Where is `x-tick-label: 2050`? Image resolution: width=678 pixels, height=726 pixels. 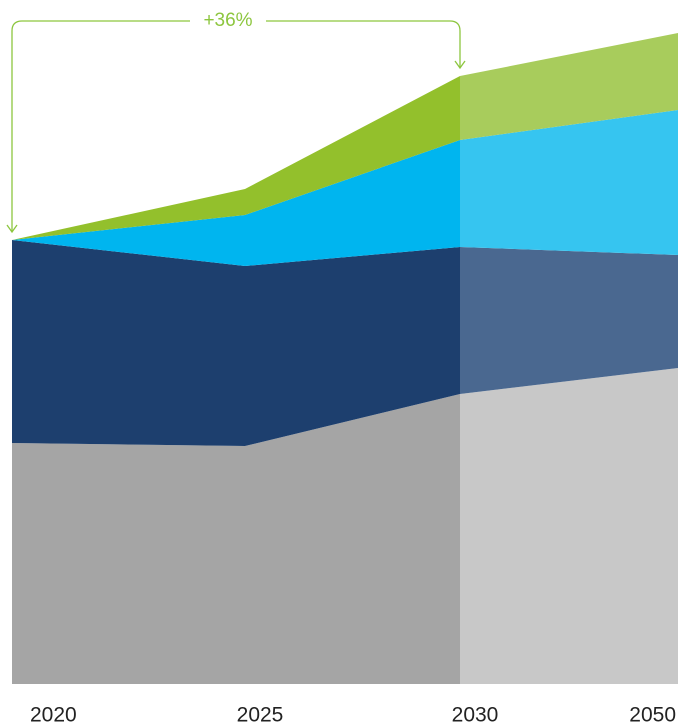
x-tick-label: 2050 is located at coordinates (652, 715).